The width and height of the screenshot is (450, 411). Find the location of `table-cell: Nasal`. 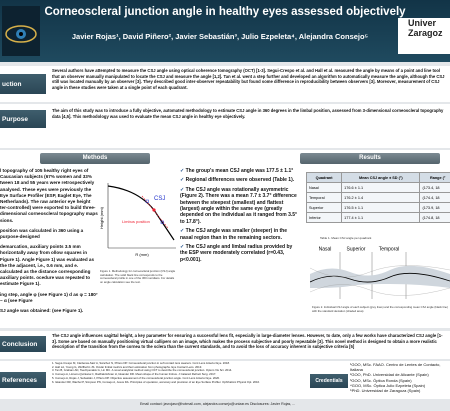

table-cell: Nasal is located at coordinates (324, 187).